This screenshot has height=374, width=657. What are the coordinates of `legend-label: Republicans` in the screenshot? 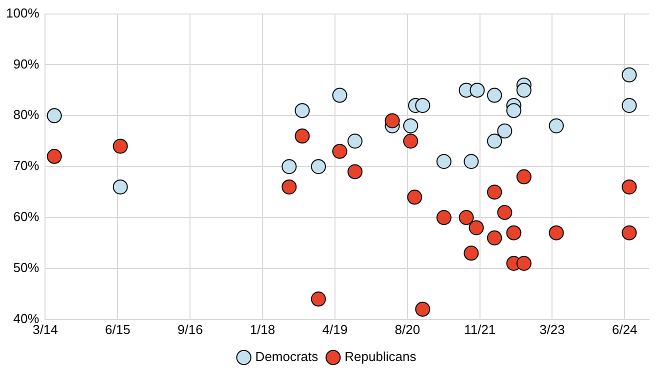 It's located at (380, 356).